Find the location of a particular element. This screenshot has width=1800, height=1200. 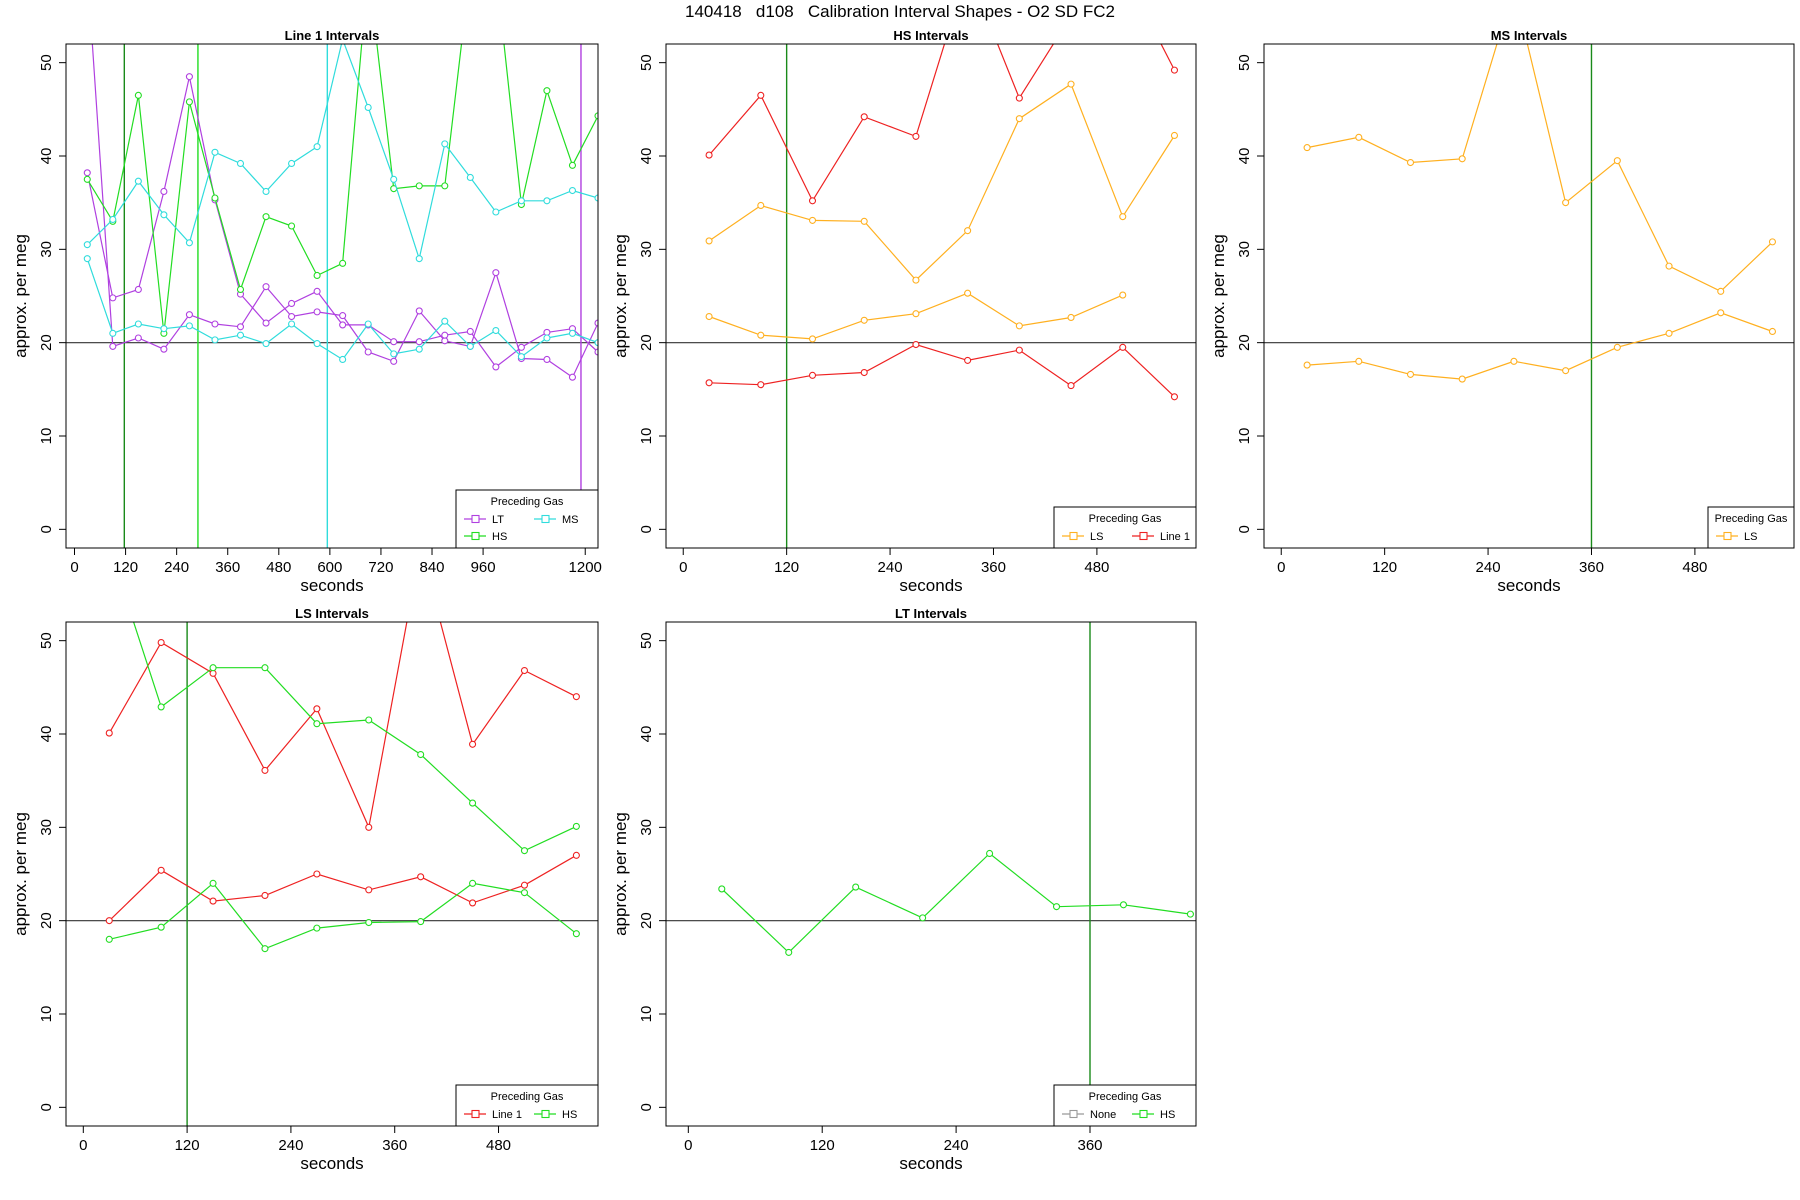

legend-item-hs: HS is located at coordinates (1153, 1115).